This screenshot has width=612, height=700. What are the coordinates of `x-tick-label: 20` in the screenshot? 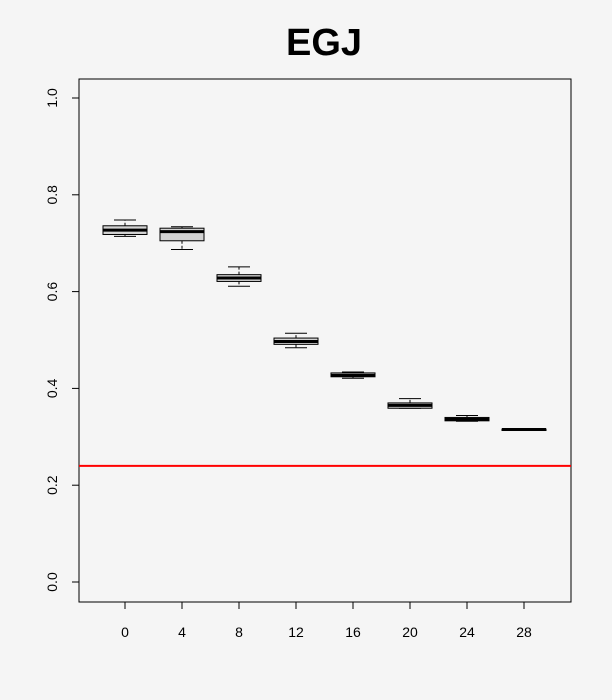 It's located at (410, 632).